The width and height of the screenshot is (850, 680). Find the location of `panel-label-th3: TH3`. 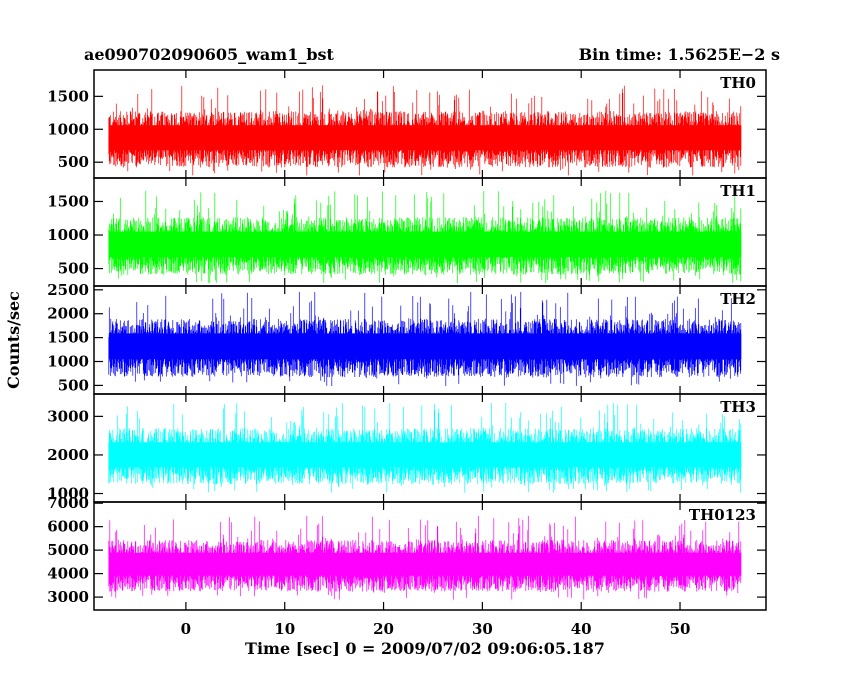

panel-label-th3: TH3 is located at coordinates (738, 407).